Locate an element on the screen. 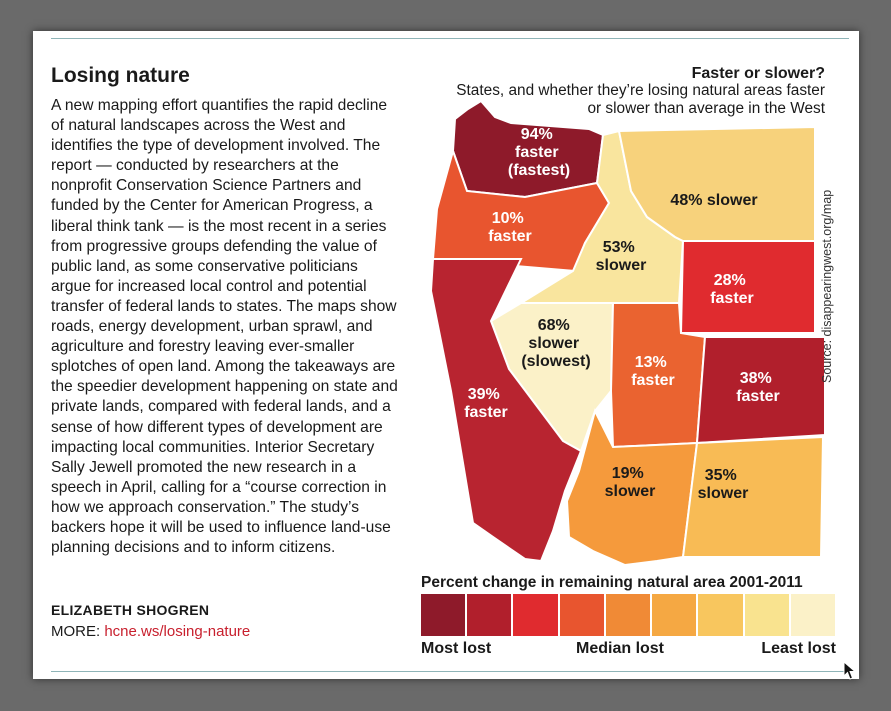 This screenshot has width=891, height=711. more-line: MORE: hcne.ws/losing-nature is located at coordinates (150, 631).